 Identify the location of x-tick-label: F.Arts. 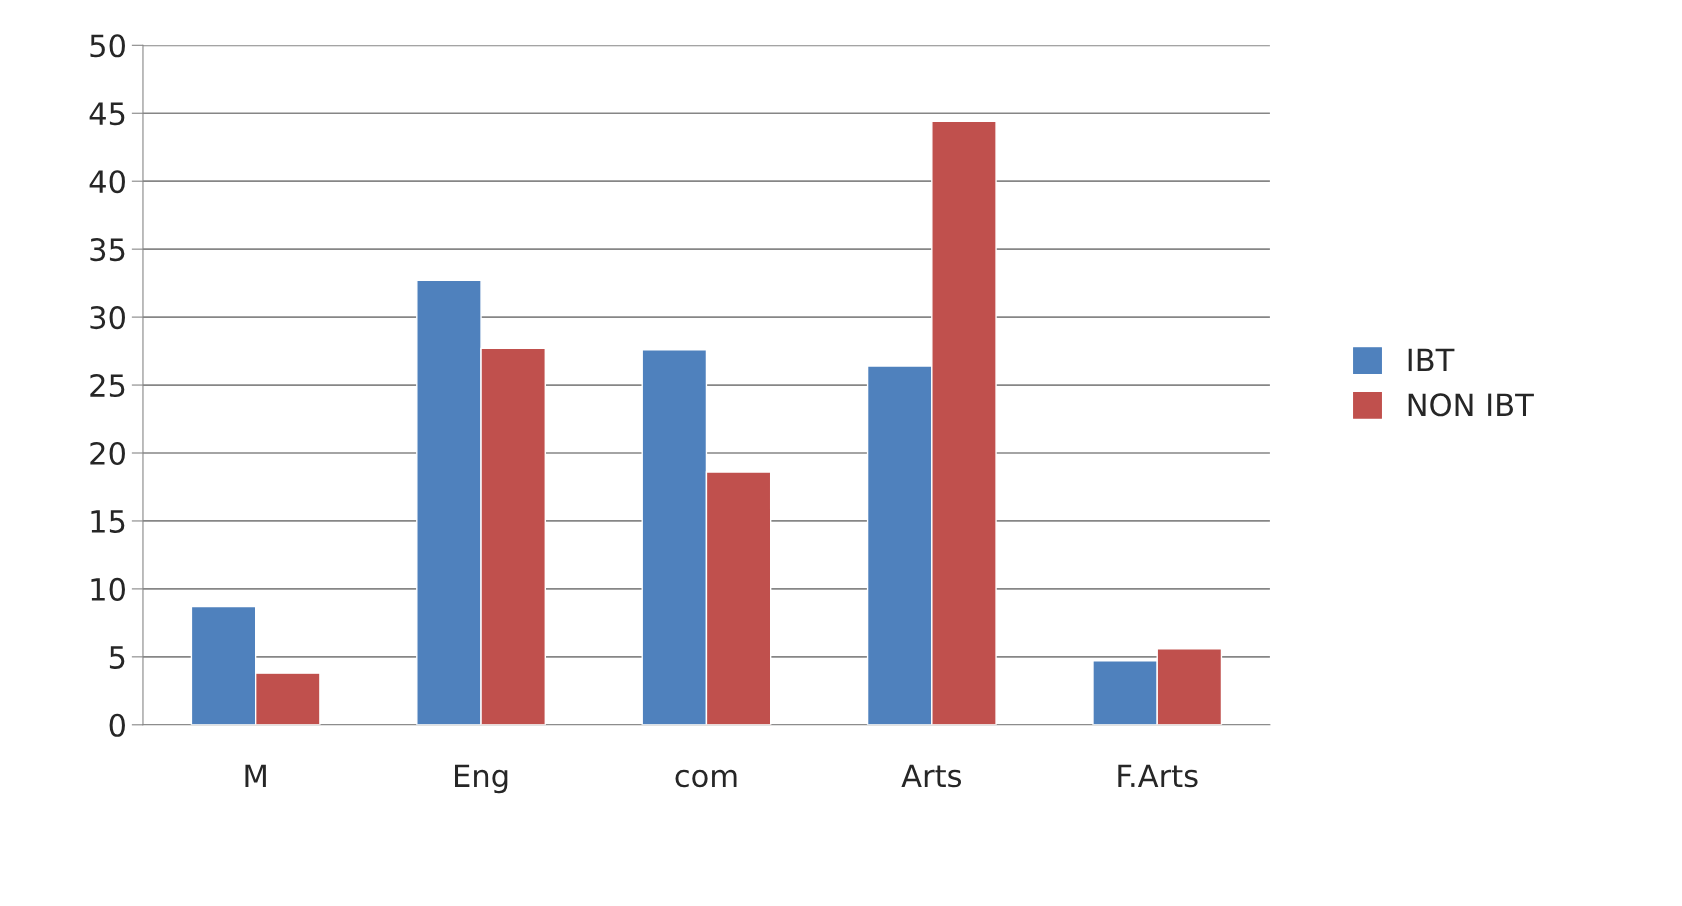
(1158, 776).